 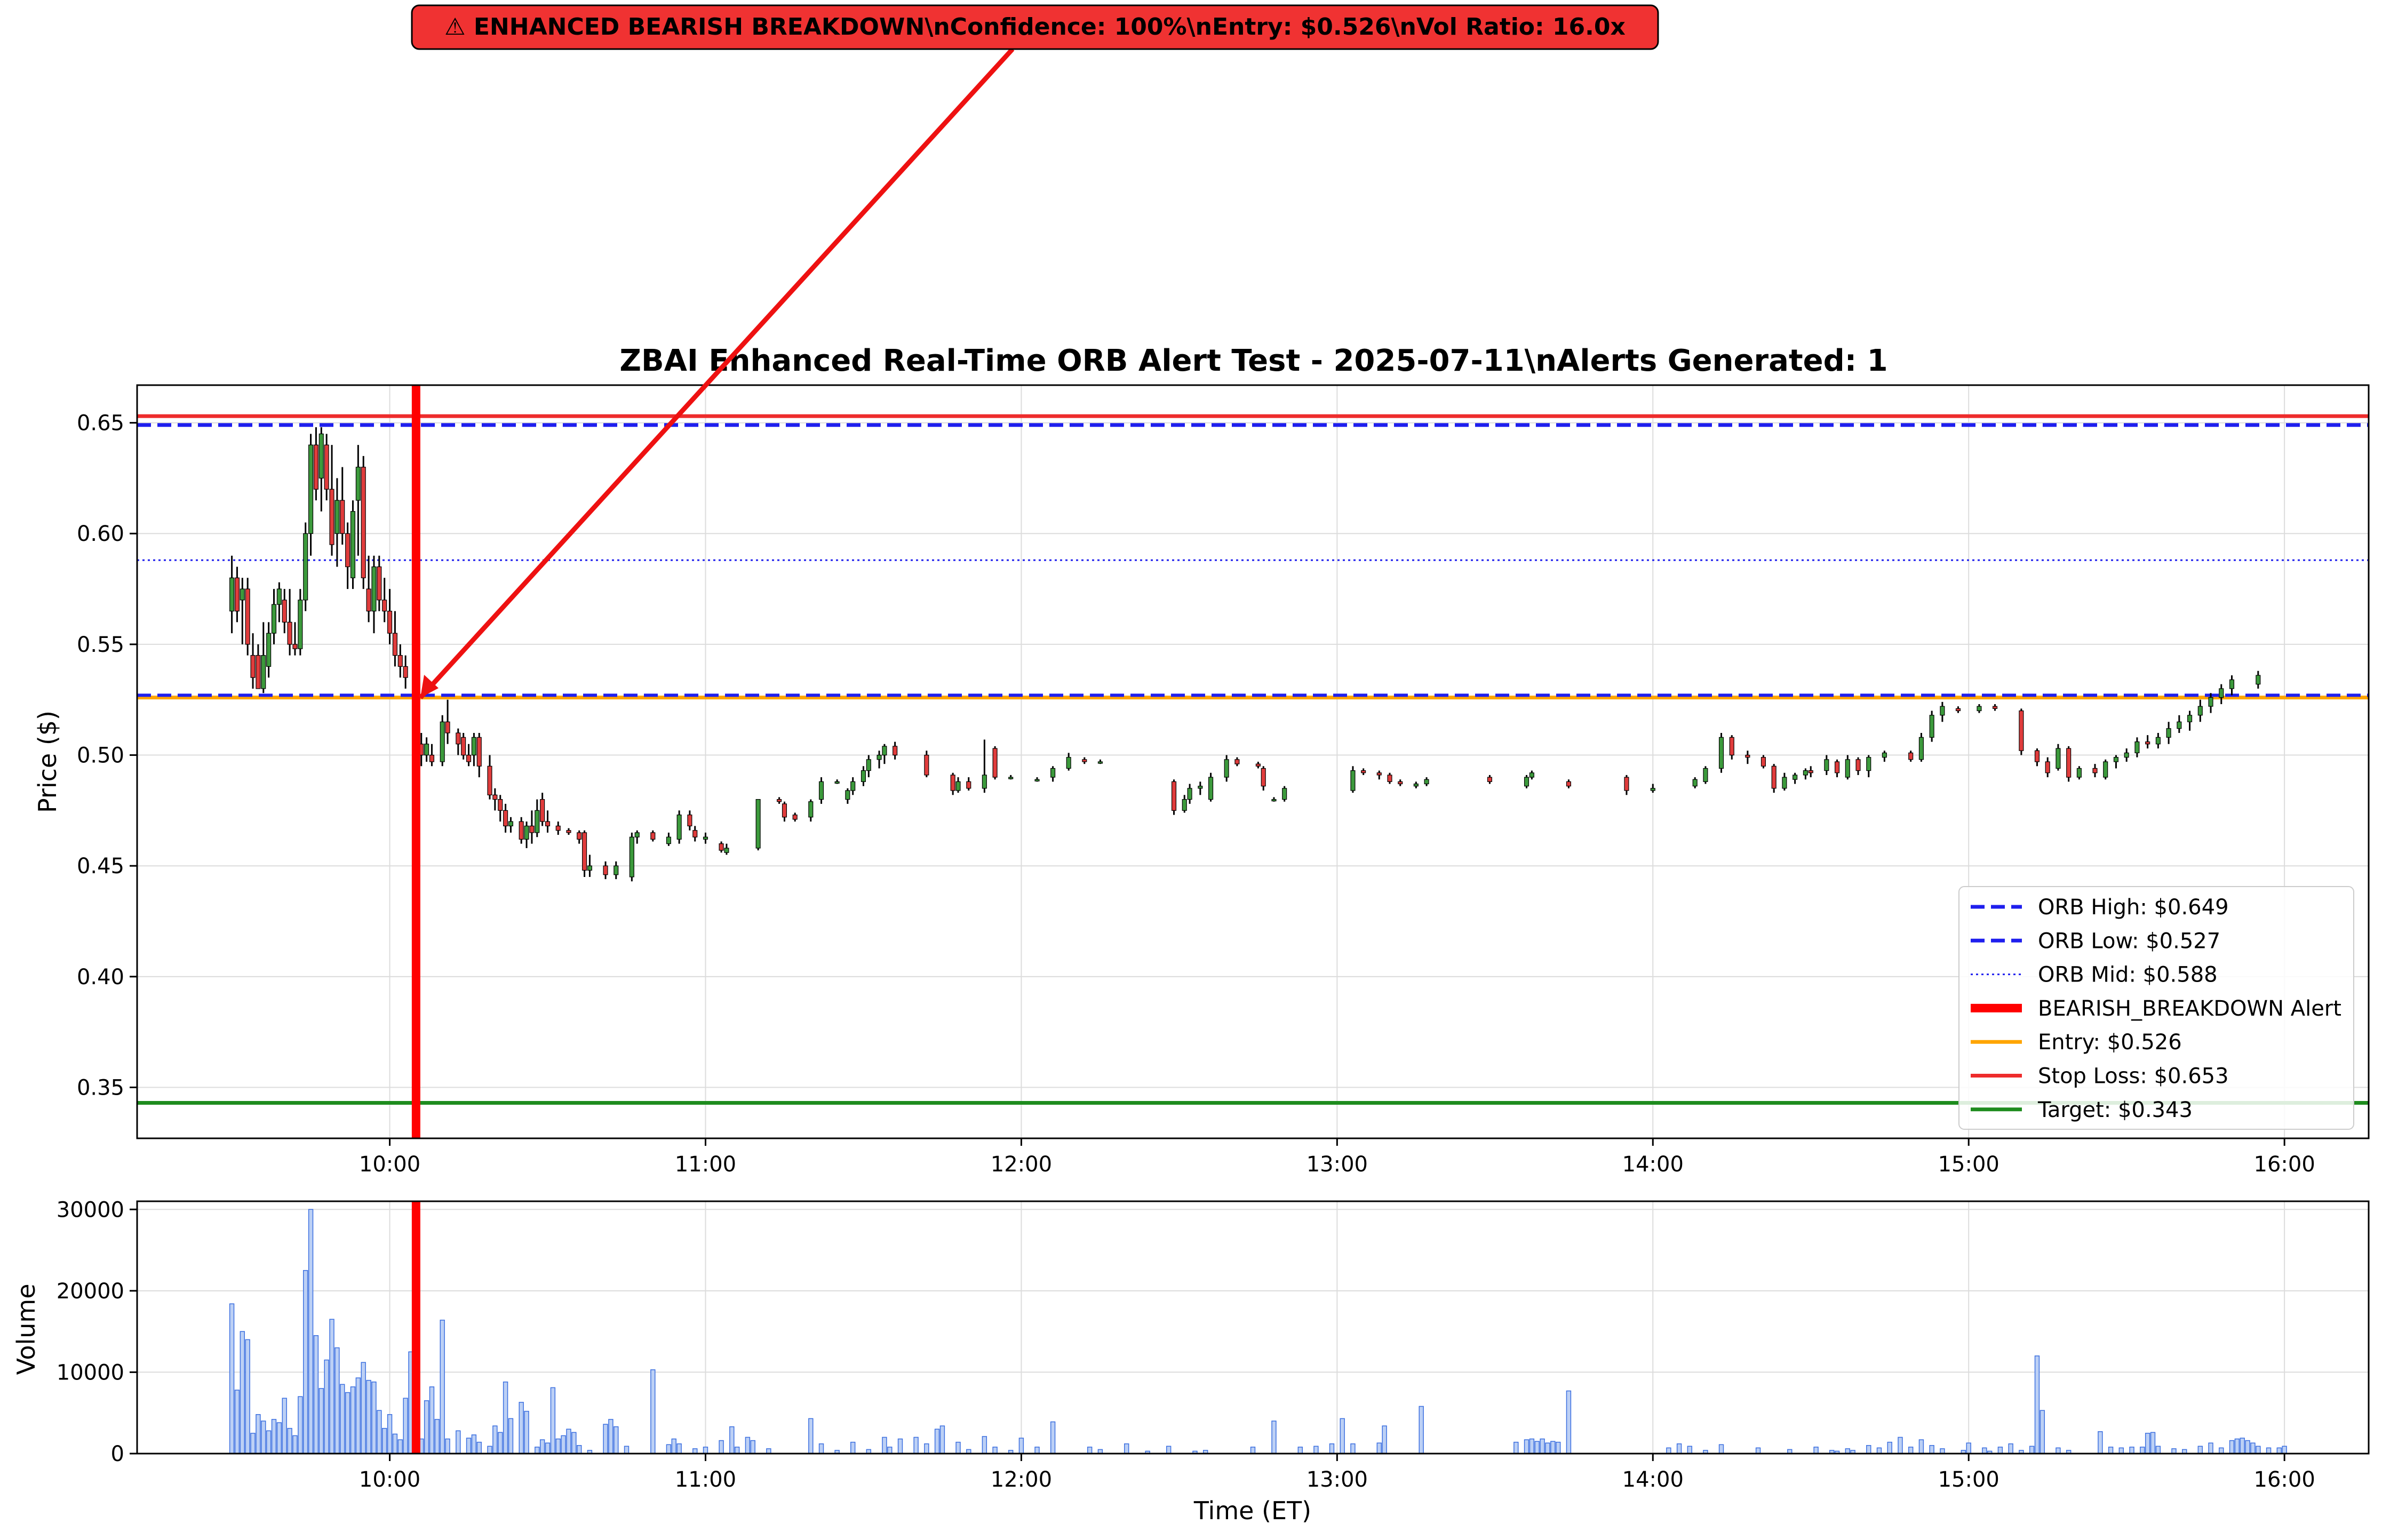 What do you see at coordinates (389, 1164) in the screenshot?
I see `price-x-tick-label: 10:00` at bounding box center [389, 1164].